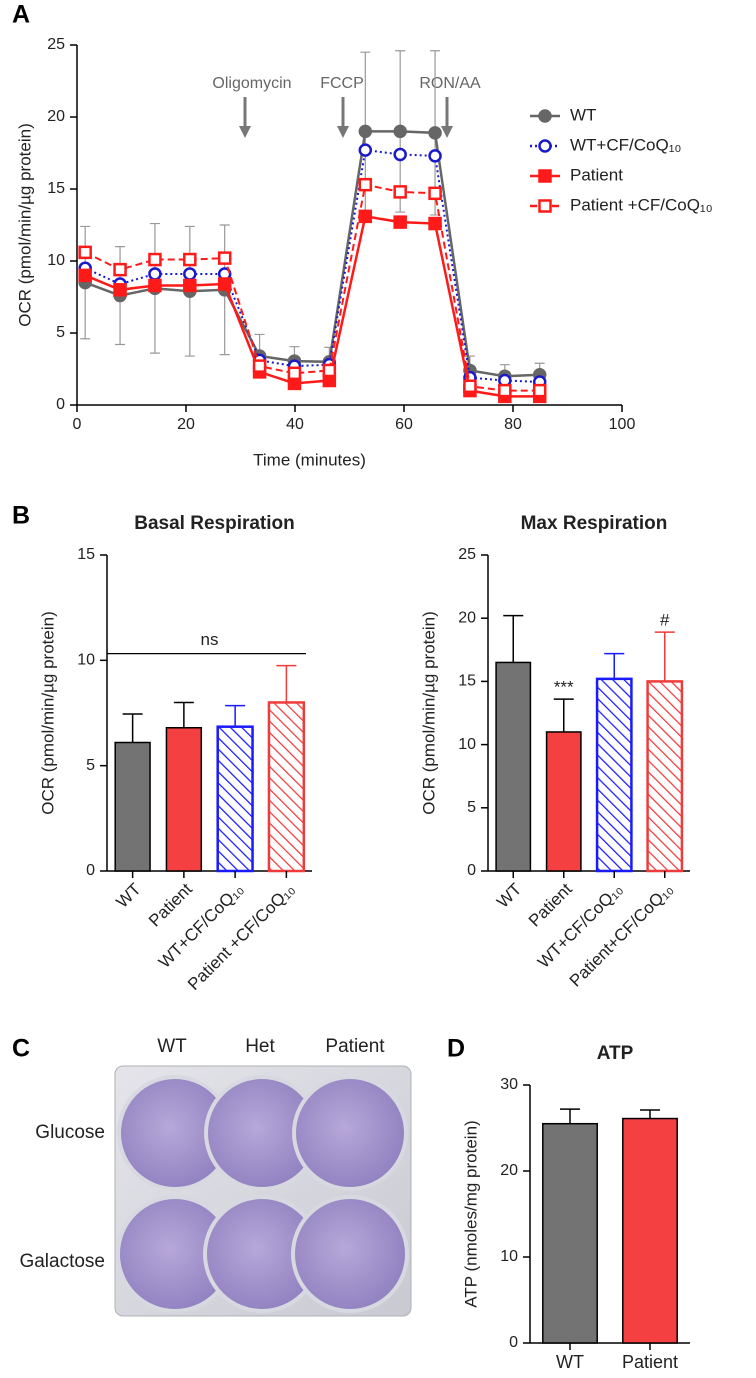 This screenshot has width=756, height=1378. What do you see at coordinates (470, 1213) in the screenshot?
I see `y-axis-label: ATP (nmoles/mg protein)` at bounding box center [470, 1213].